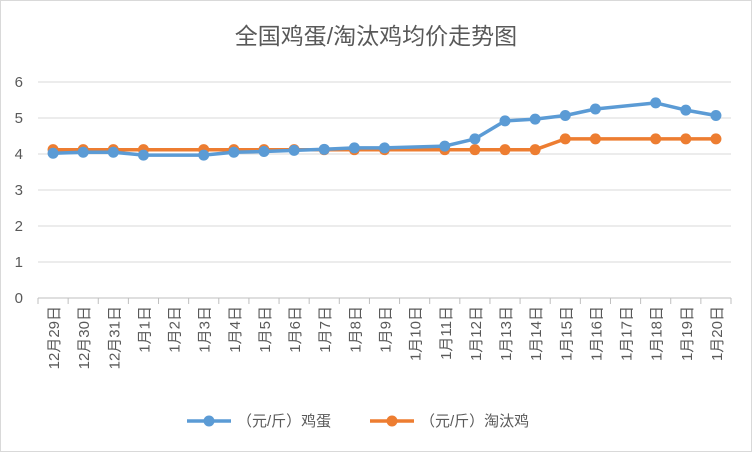 The width and height of the screenshot is (752, 452). Describe the element at coordinates (284, 421) in the screenshot. I see `legend-label: （元/斤）鸡蛋` at that location.